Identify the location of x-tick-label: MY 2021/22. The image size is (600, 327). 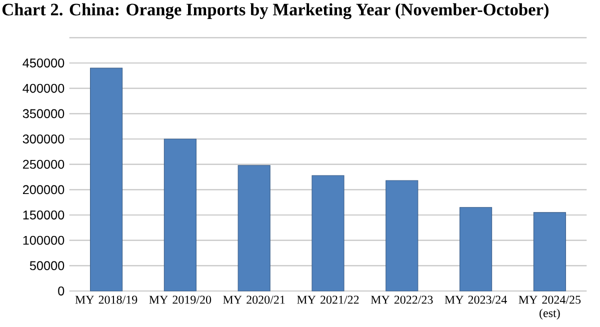
(328, 300).